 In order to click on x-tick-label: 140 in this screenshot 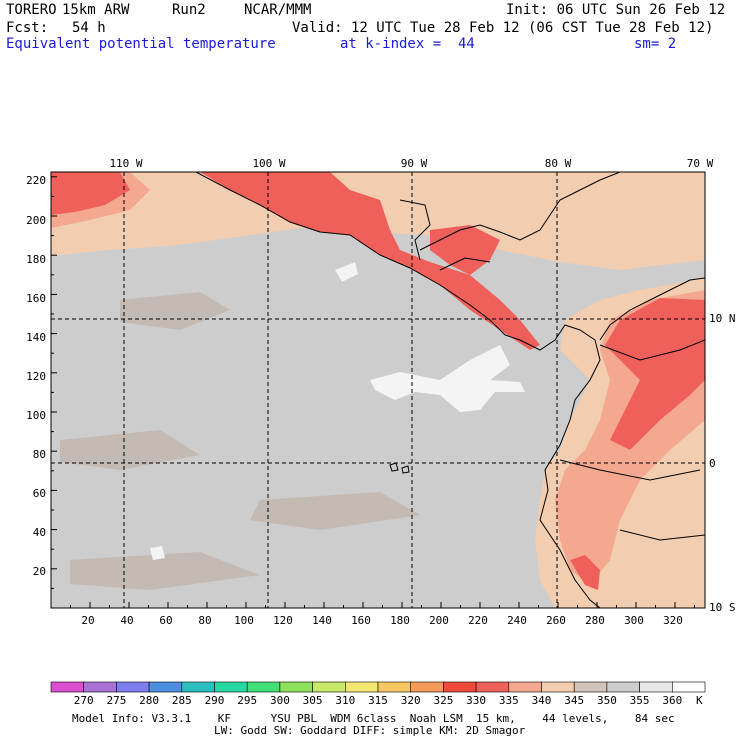, I will do `click(322, 620)`.